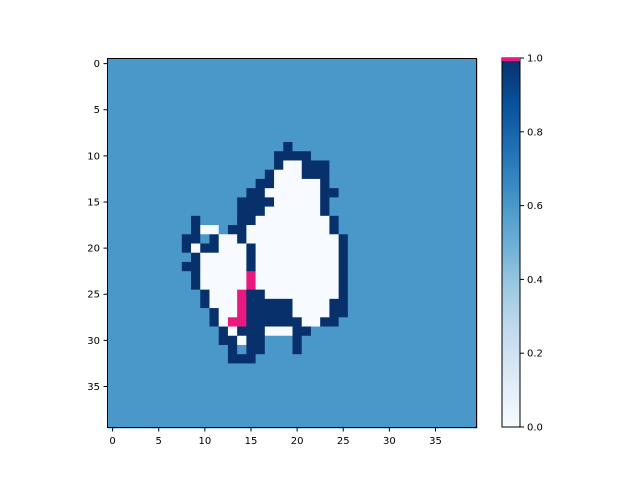 Image resolution: width=640 pixels, height=480 pixels. What do you see at coordinates (97, 110) in the screenshot?
I see `y-tick-label: 5` at bounding box center [97, 110].